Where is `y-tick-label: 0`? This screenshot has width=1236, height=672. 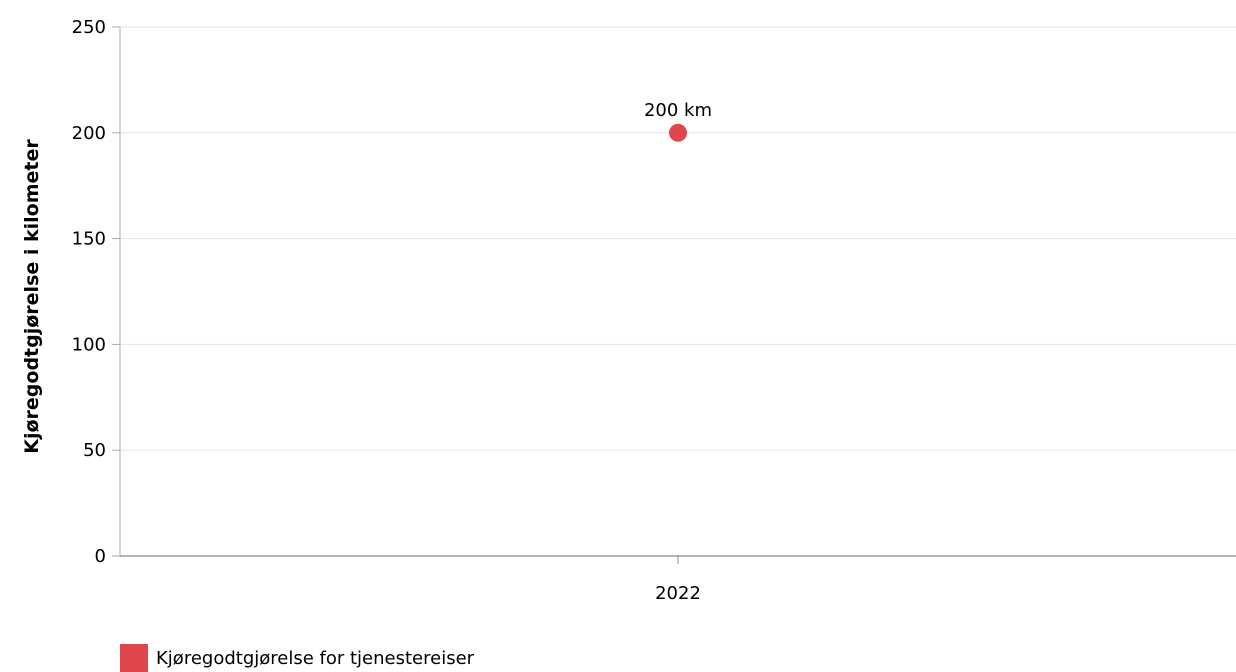
y-tick-label: 0 is located at coordinates (100, 556).